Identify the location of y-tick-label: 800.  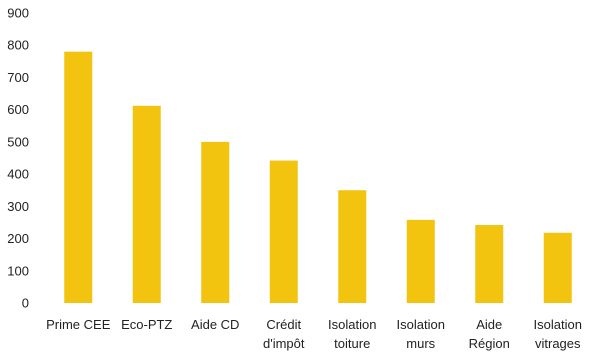
(18, 45).